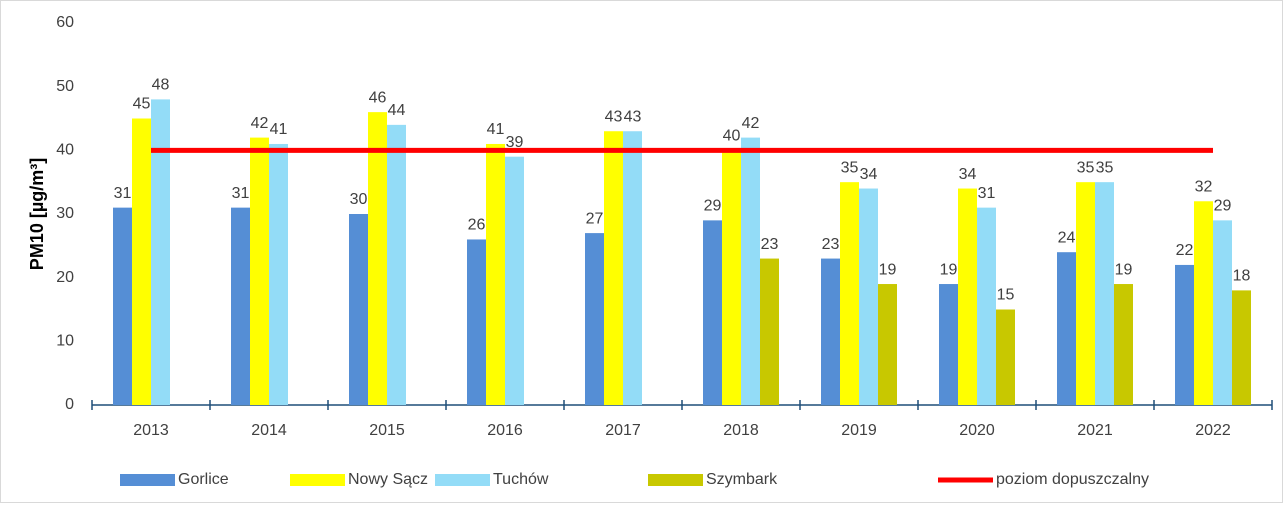 The width and height of the screenshot is (1283, 508). Describe the element at coordinates (378, 97) in the screenshot. I see `data-label: 46` at that location.